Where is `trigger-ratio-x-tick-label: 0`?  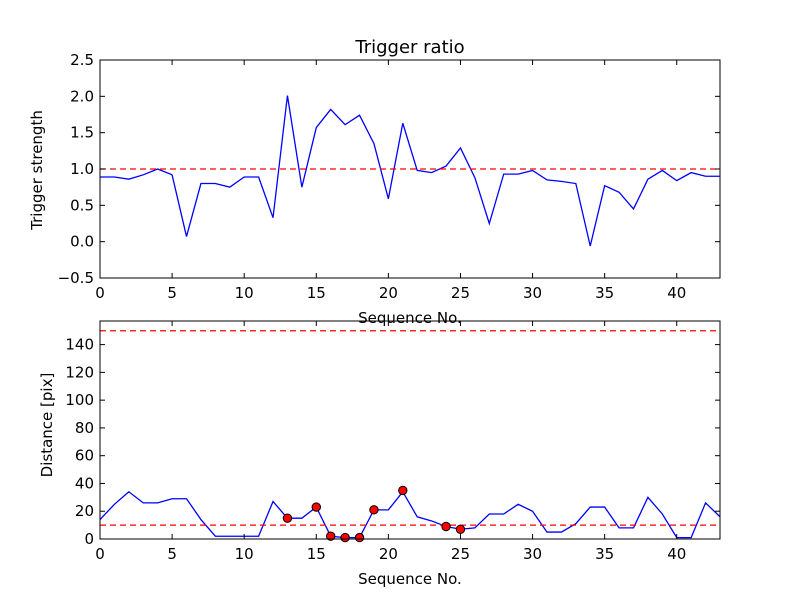 trigger-ratio-x-tick-label: 0 is located at coordinates (100, 293).